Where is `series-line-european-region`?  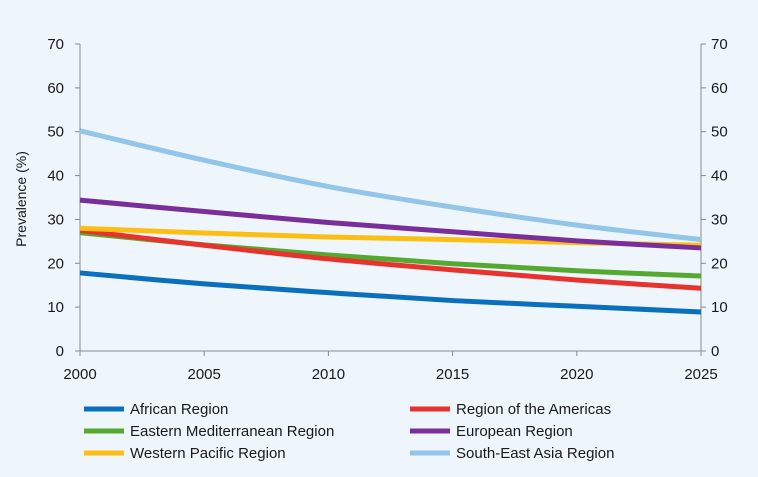
series-line-european-region is located at coordinates (390, 224).